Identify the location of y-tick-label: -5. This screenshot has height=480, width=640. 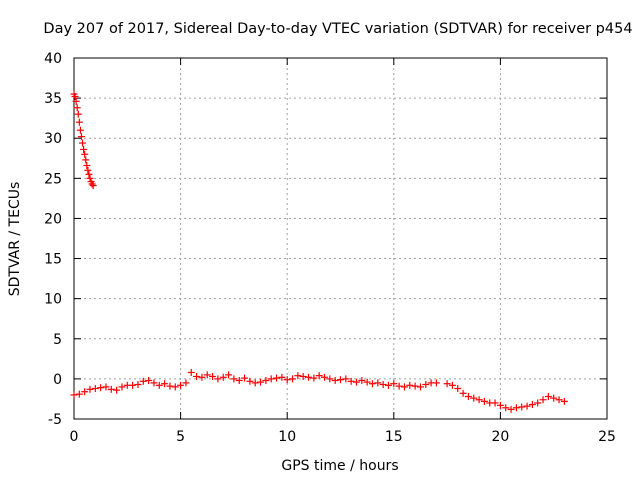
(55, 420).